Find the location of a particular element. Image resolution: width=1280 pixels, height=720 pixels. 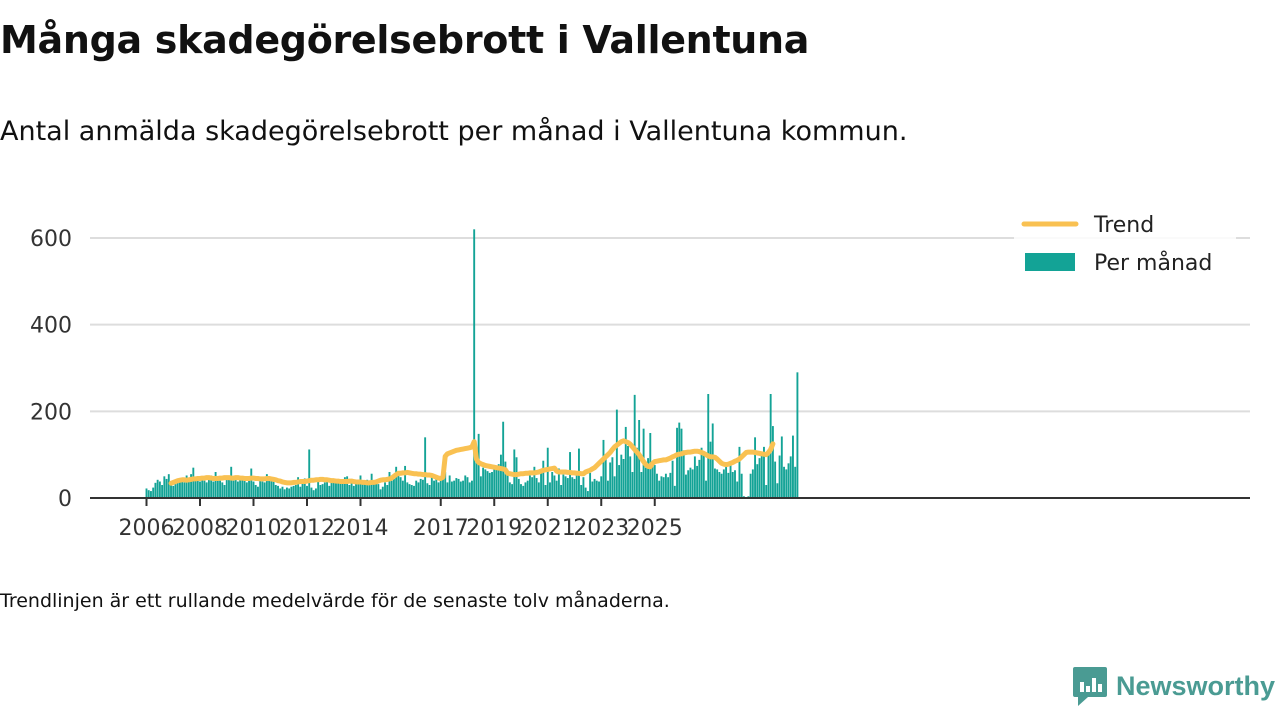

x-tick-label: 2019 is located at coordinates (494, 528).